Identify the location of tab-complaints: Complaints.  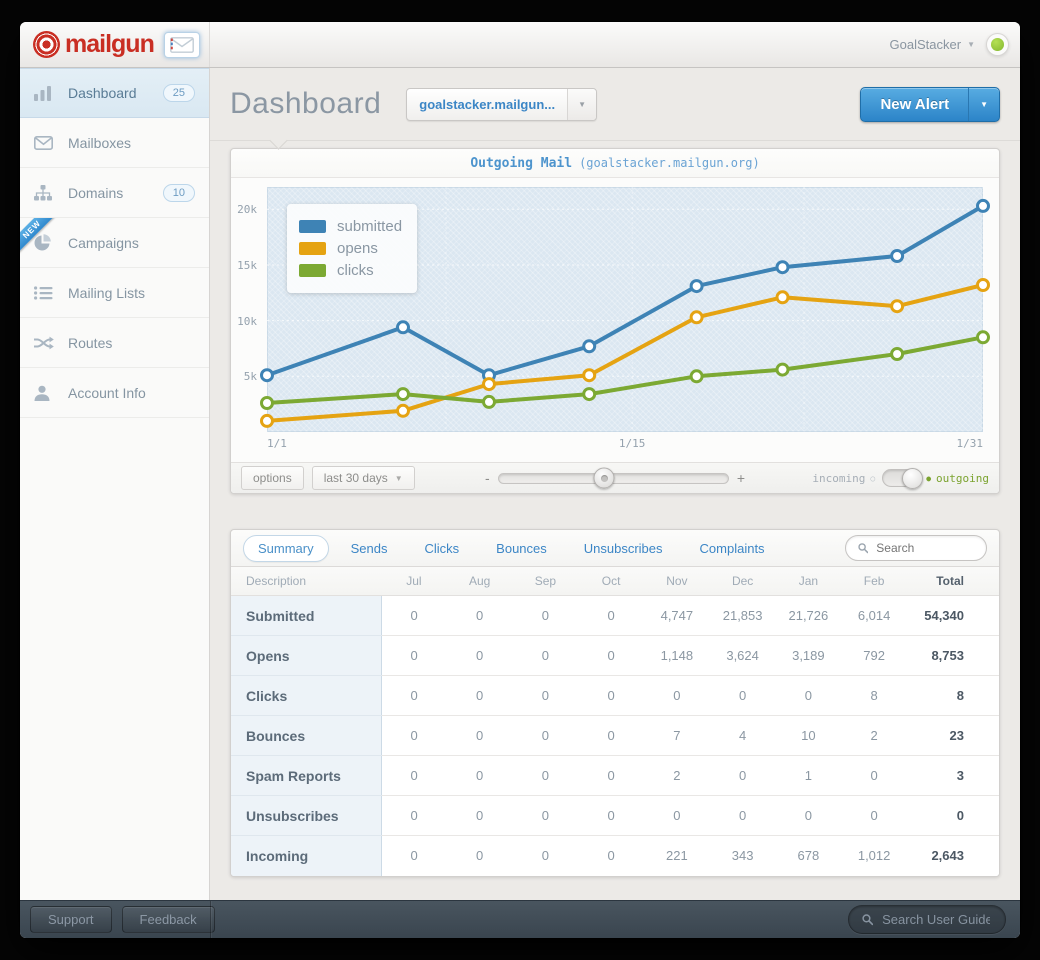
(732, 548).